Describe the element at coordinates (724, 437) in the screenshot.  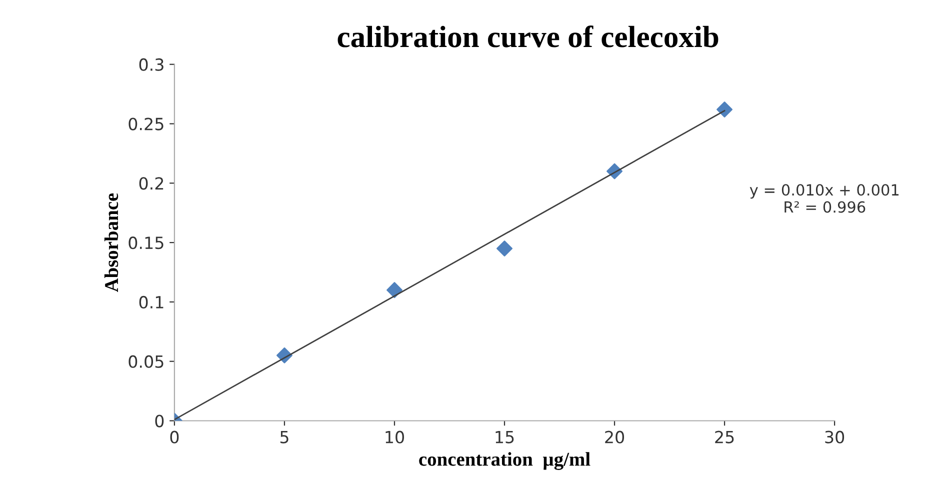
I see `x-tick-label: 25` at that location.